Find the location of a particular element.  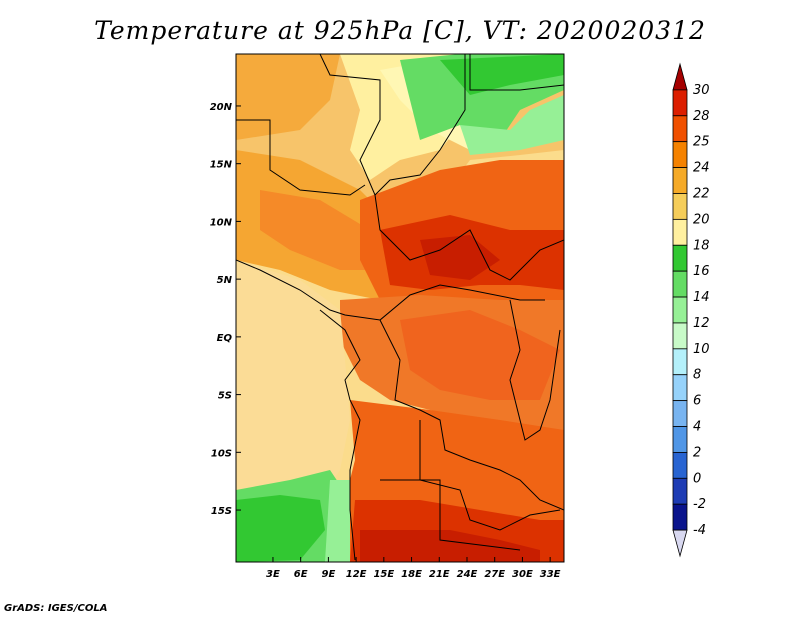

latitude-axis: 20N 15N 10N 5N EQ 5S 10S 15S is located at coordinates (225, 309).